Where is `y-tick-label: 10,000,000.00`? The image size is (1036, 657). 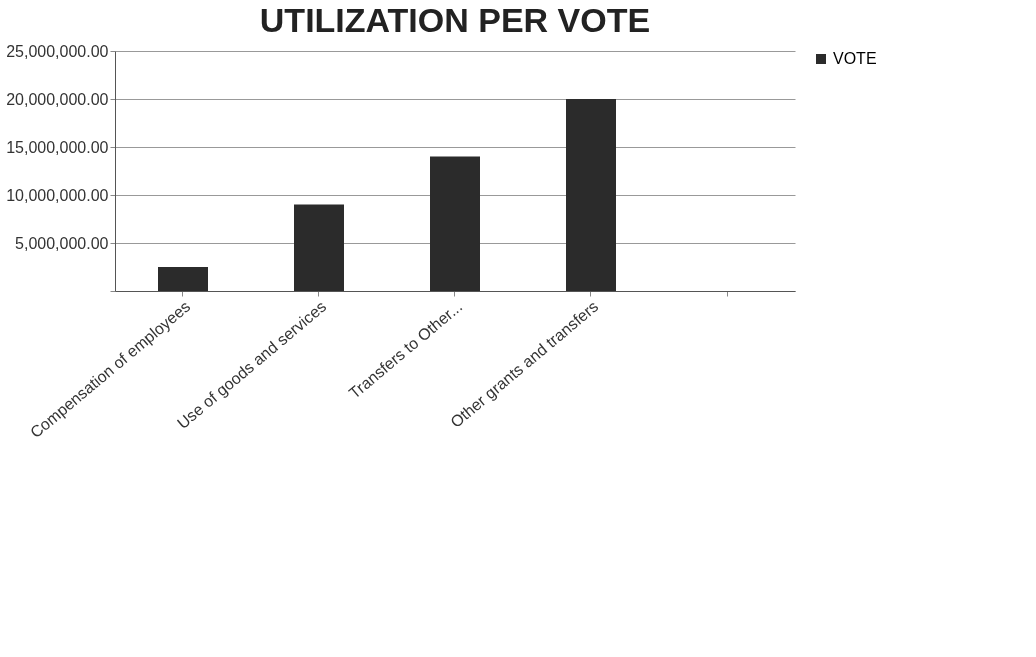
y-tick-label: 10,000,000.00 is located at coordinates (57, 195).